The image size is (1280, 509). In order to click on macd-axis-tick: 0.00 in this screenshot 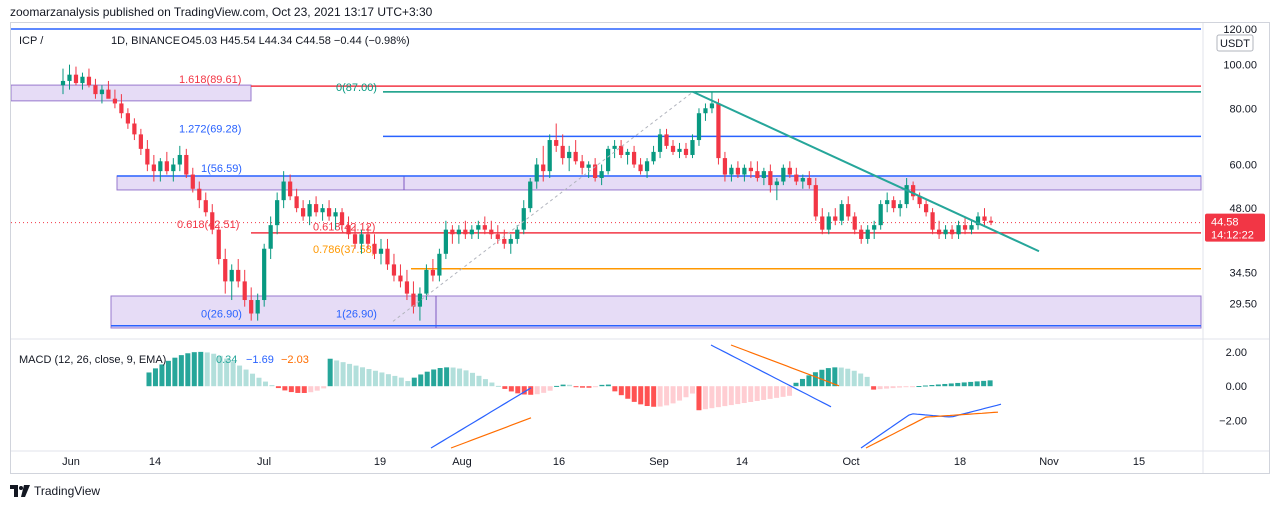, I will do `click(1236, 387)`.